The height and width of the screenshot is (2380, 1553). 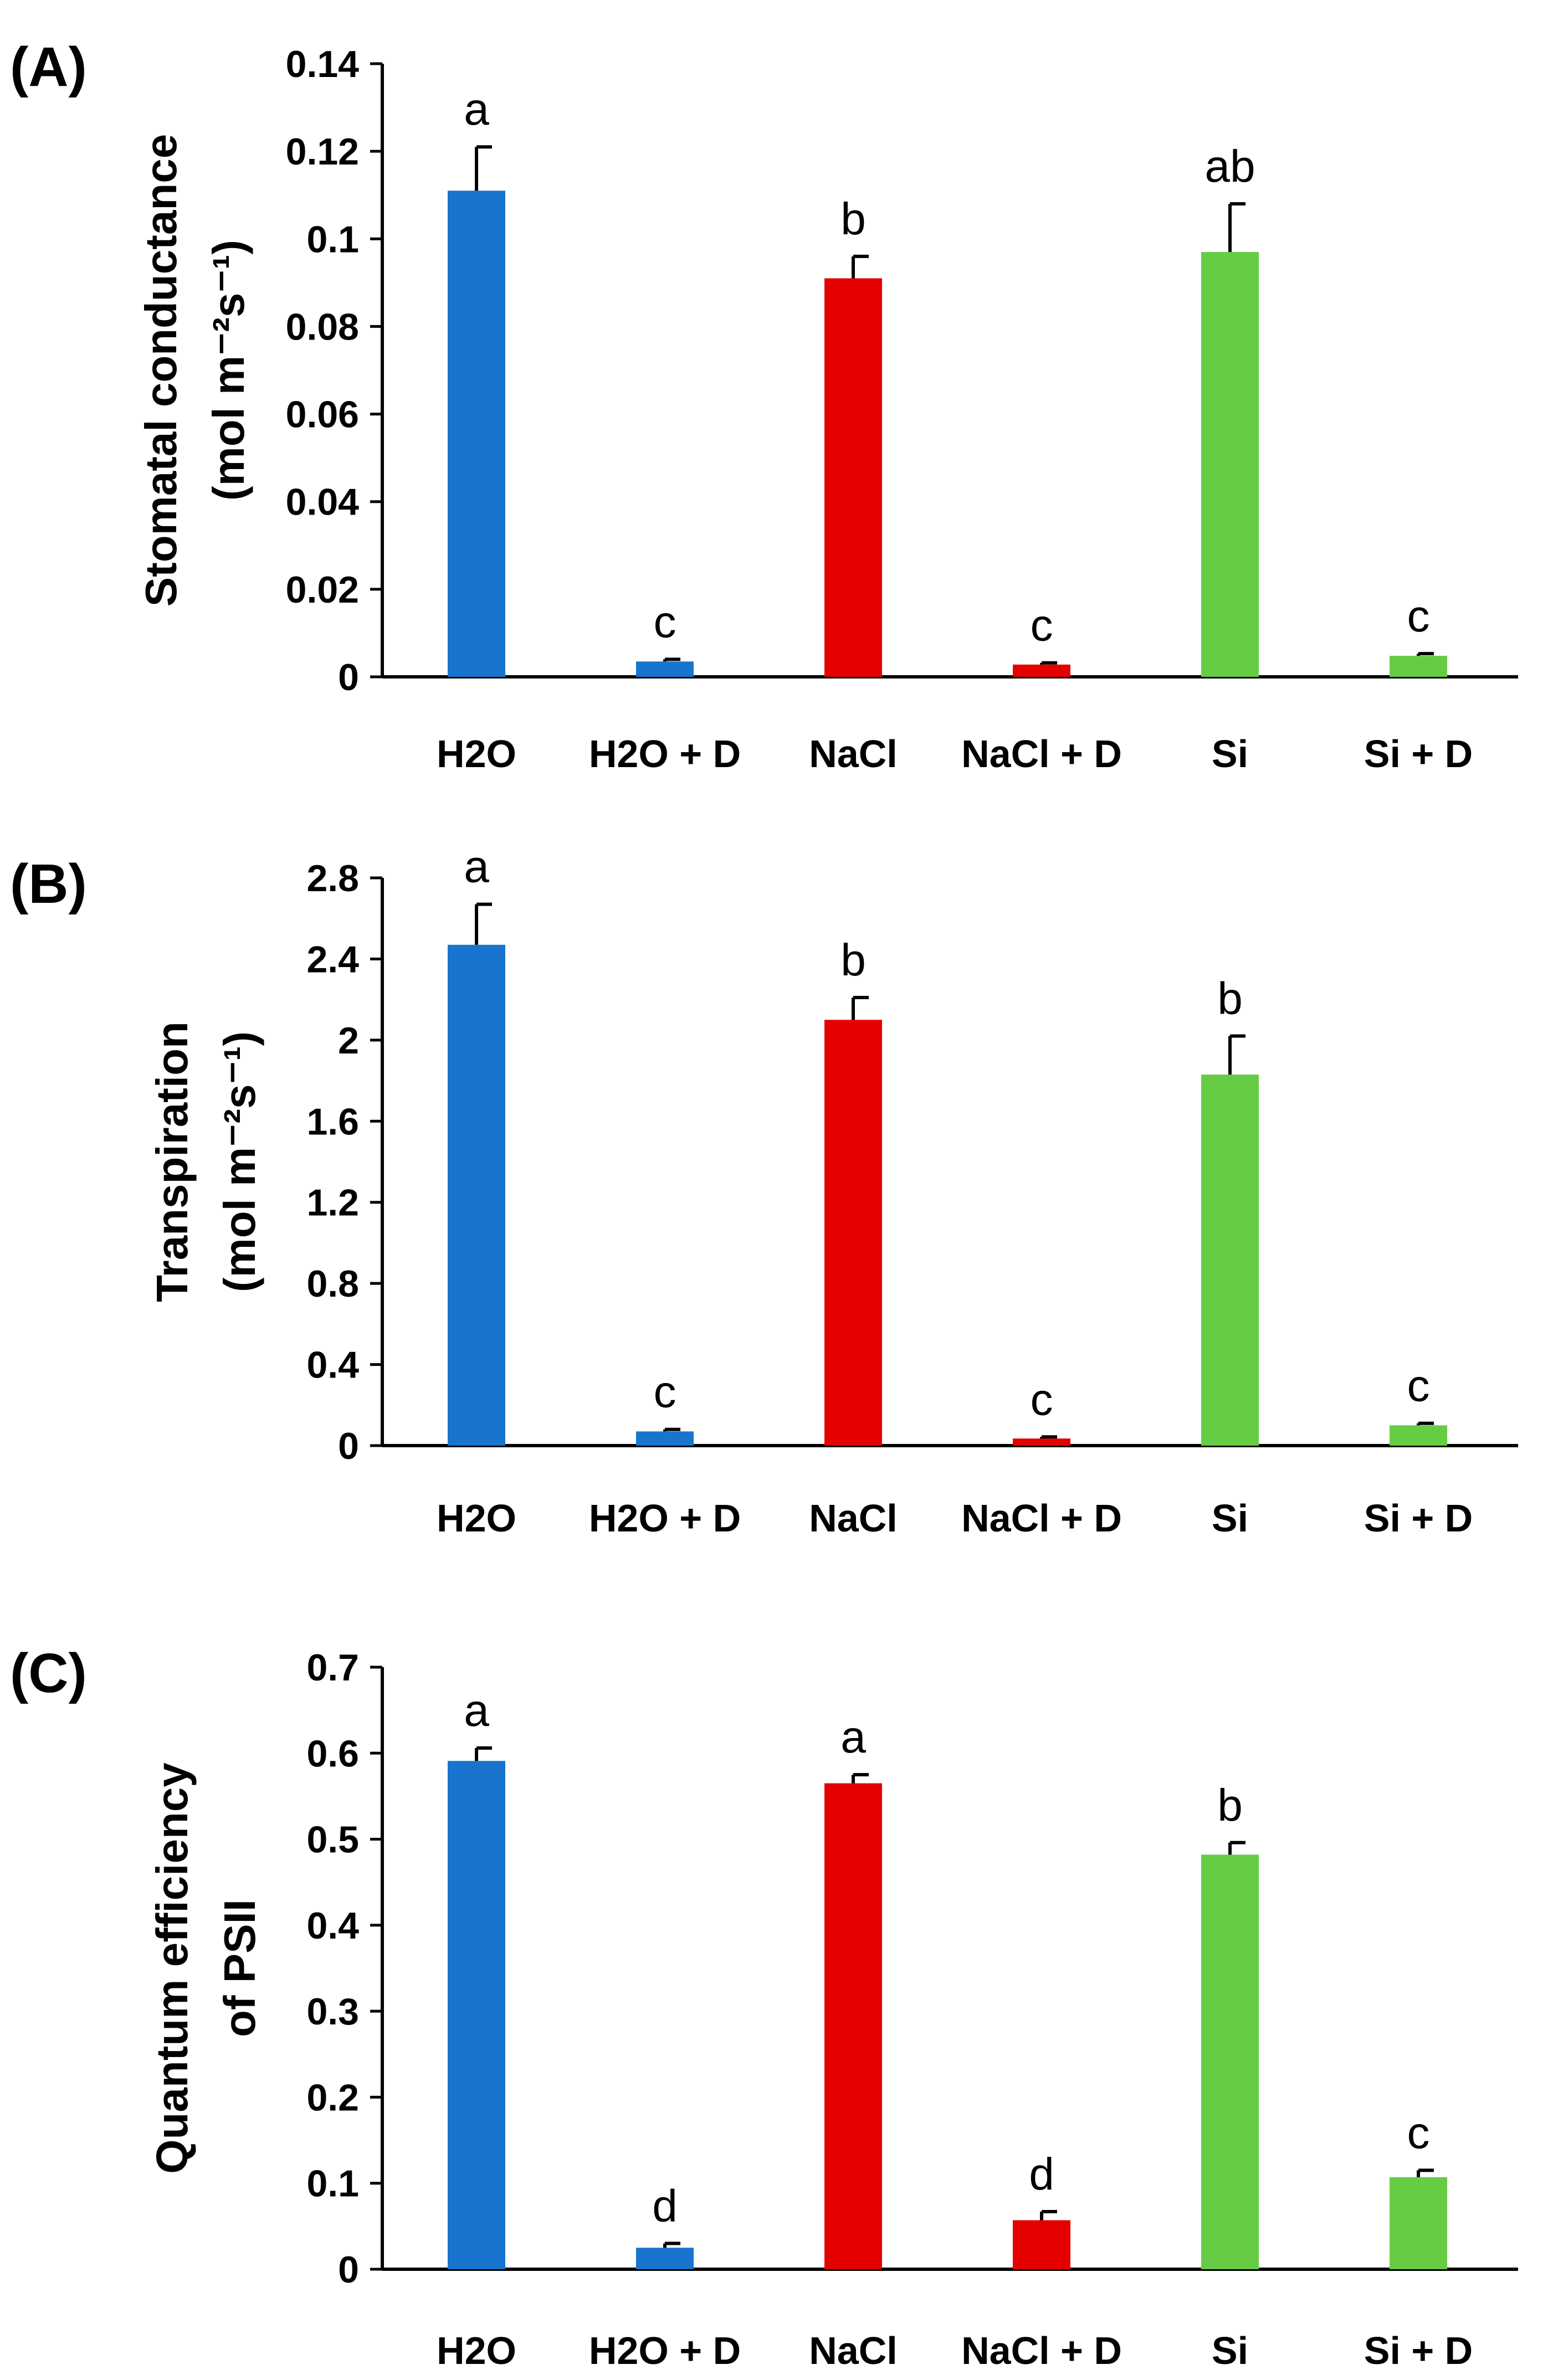 I want to click on y-tick-label: 1.2, so click(x=332, y=1203).